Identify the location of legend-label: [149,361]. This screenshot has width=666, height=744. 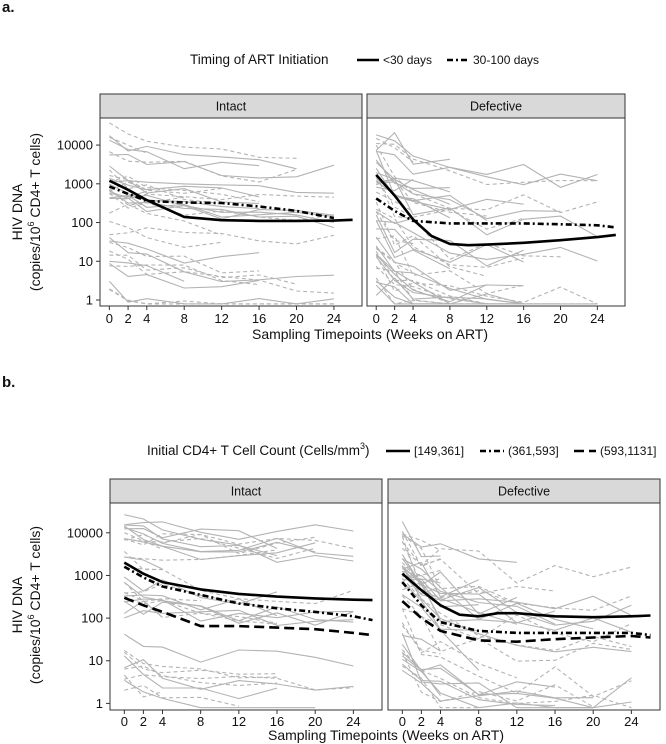
(439, 451).